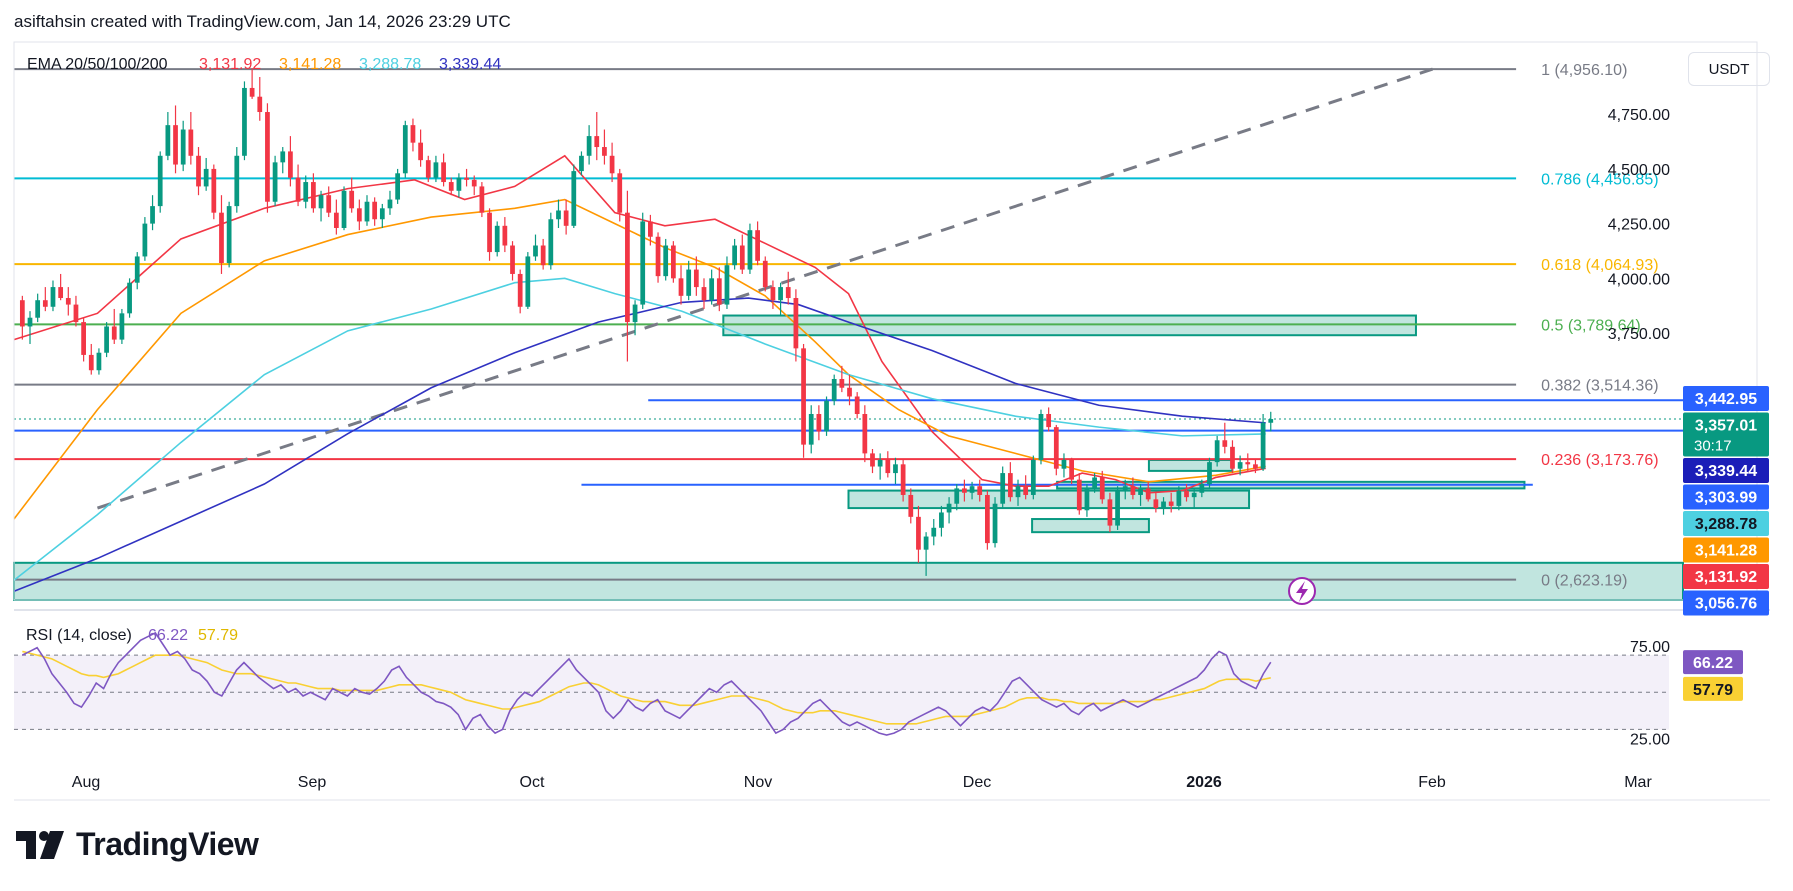 The image size is (1793, 891). I want to click on time-axis-label: Sep, so click(312, 782).